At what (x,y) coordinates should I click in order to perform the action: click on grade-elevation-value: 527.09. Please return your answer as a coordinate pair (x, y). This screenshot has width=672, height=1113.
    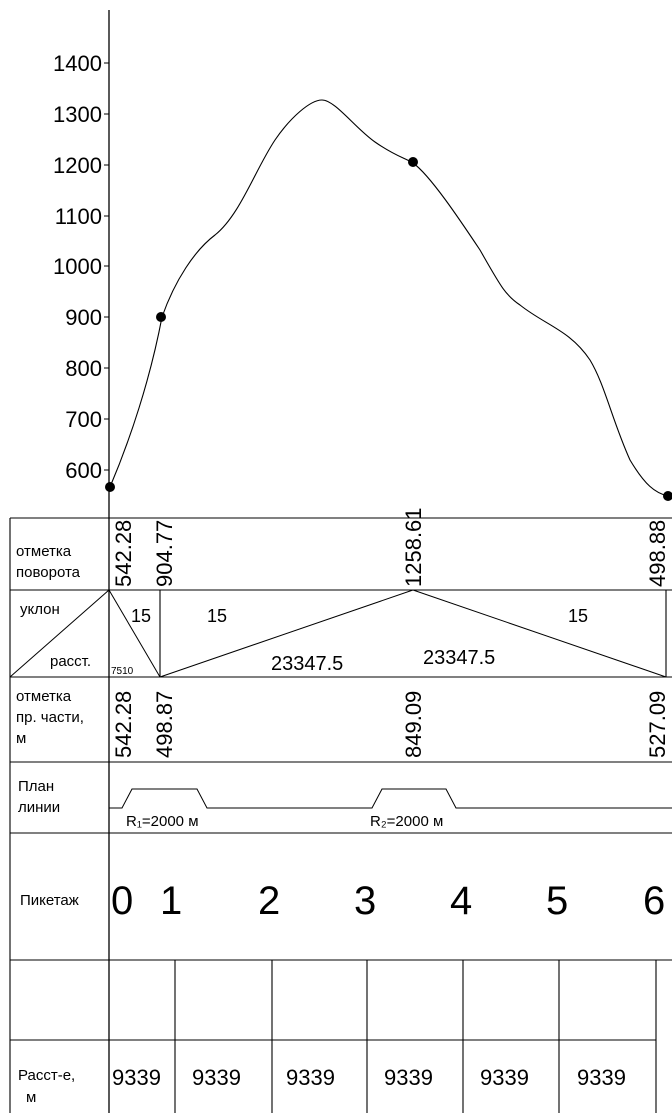
    Looking at the image, I should click on (657, 724).